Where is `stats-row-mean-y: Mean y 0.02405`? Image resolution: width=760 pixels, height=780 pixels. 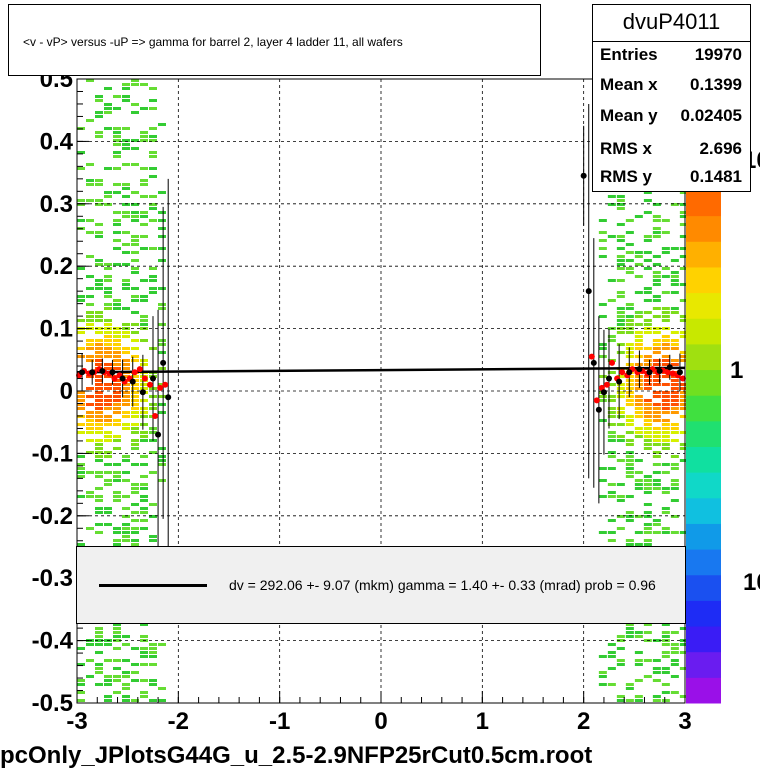 stats-row-mean-y: Mean y 0.02405 is located at coordinates (671, 118).